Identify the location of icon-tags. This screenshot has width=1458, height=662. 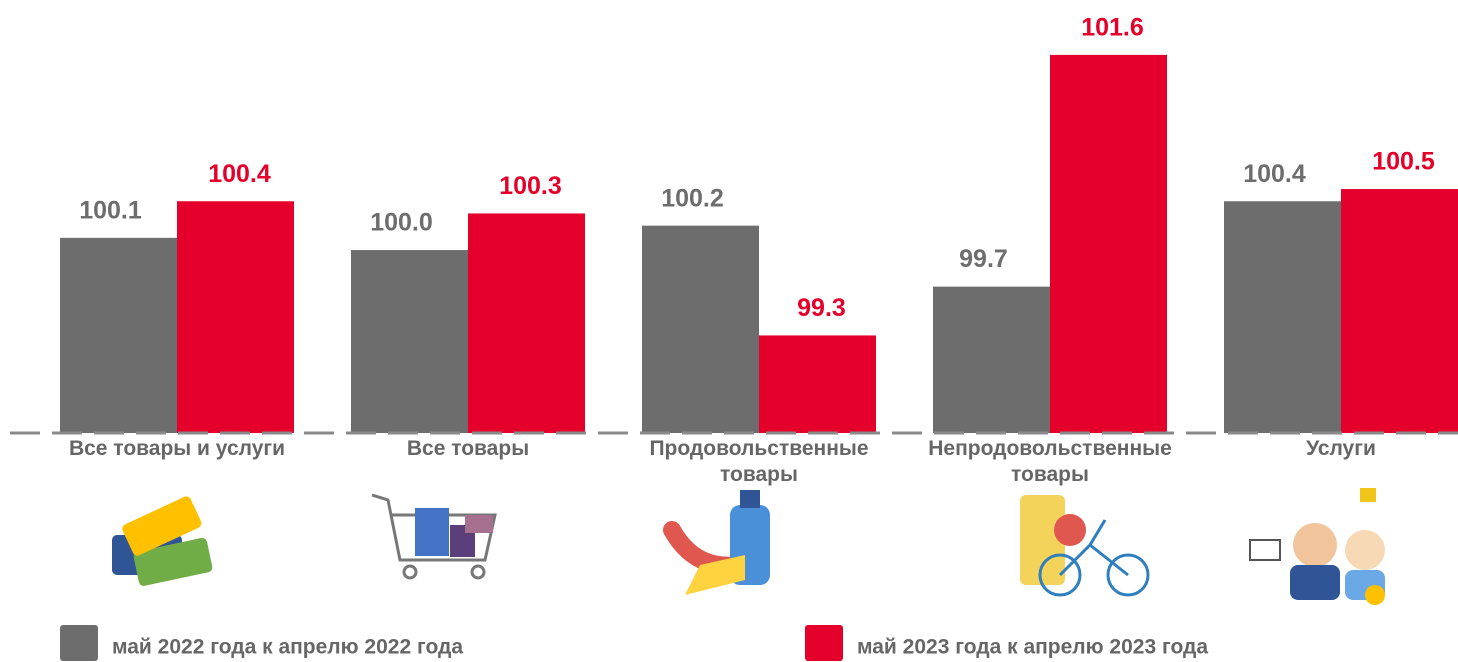
(162, 541).